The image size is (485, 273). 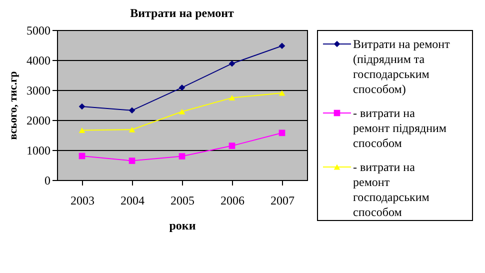 I want to click on legend-label: Витрати на ремонт (підрядним та господарським способом), so click(x=402, y=66).